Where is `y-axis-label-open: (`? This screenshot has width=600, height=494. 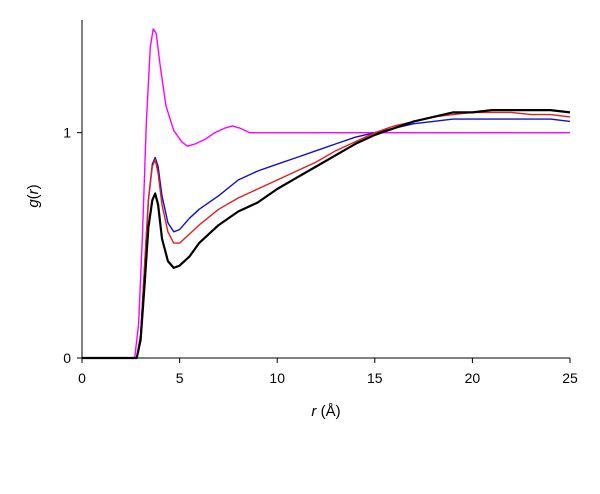 y-axis-label-open: ( is located at coordinates (33, 196).